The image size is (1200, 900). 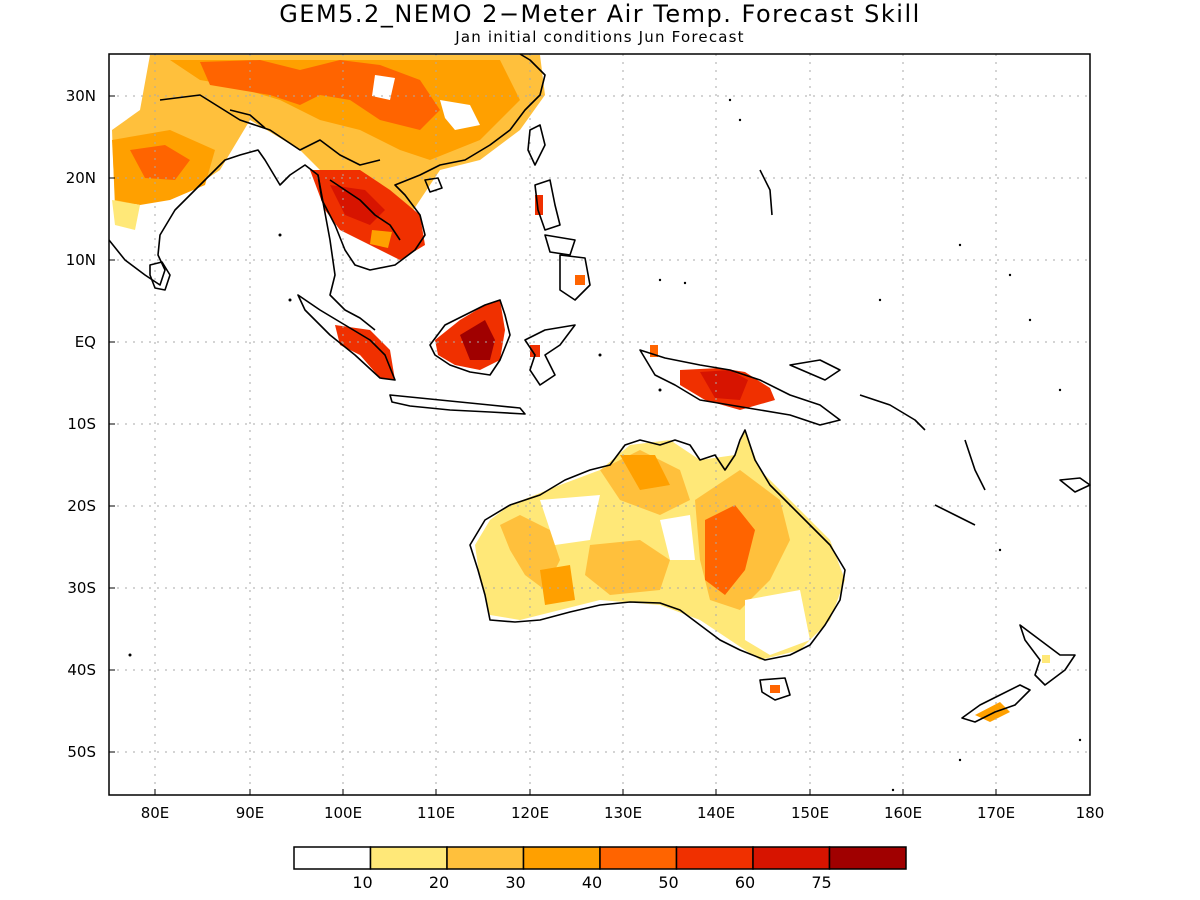 I want to click on coast-australia, so click(x=657, y=545).